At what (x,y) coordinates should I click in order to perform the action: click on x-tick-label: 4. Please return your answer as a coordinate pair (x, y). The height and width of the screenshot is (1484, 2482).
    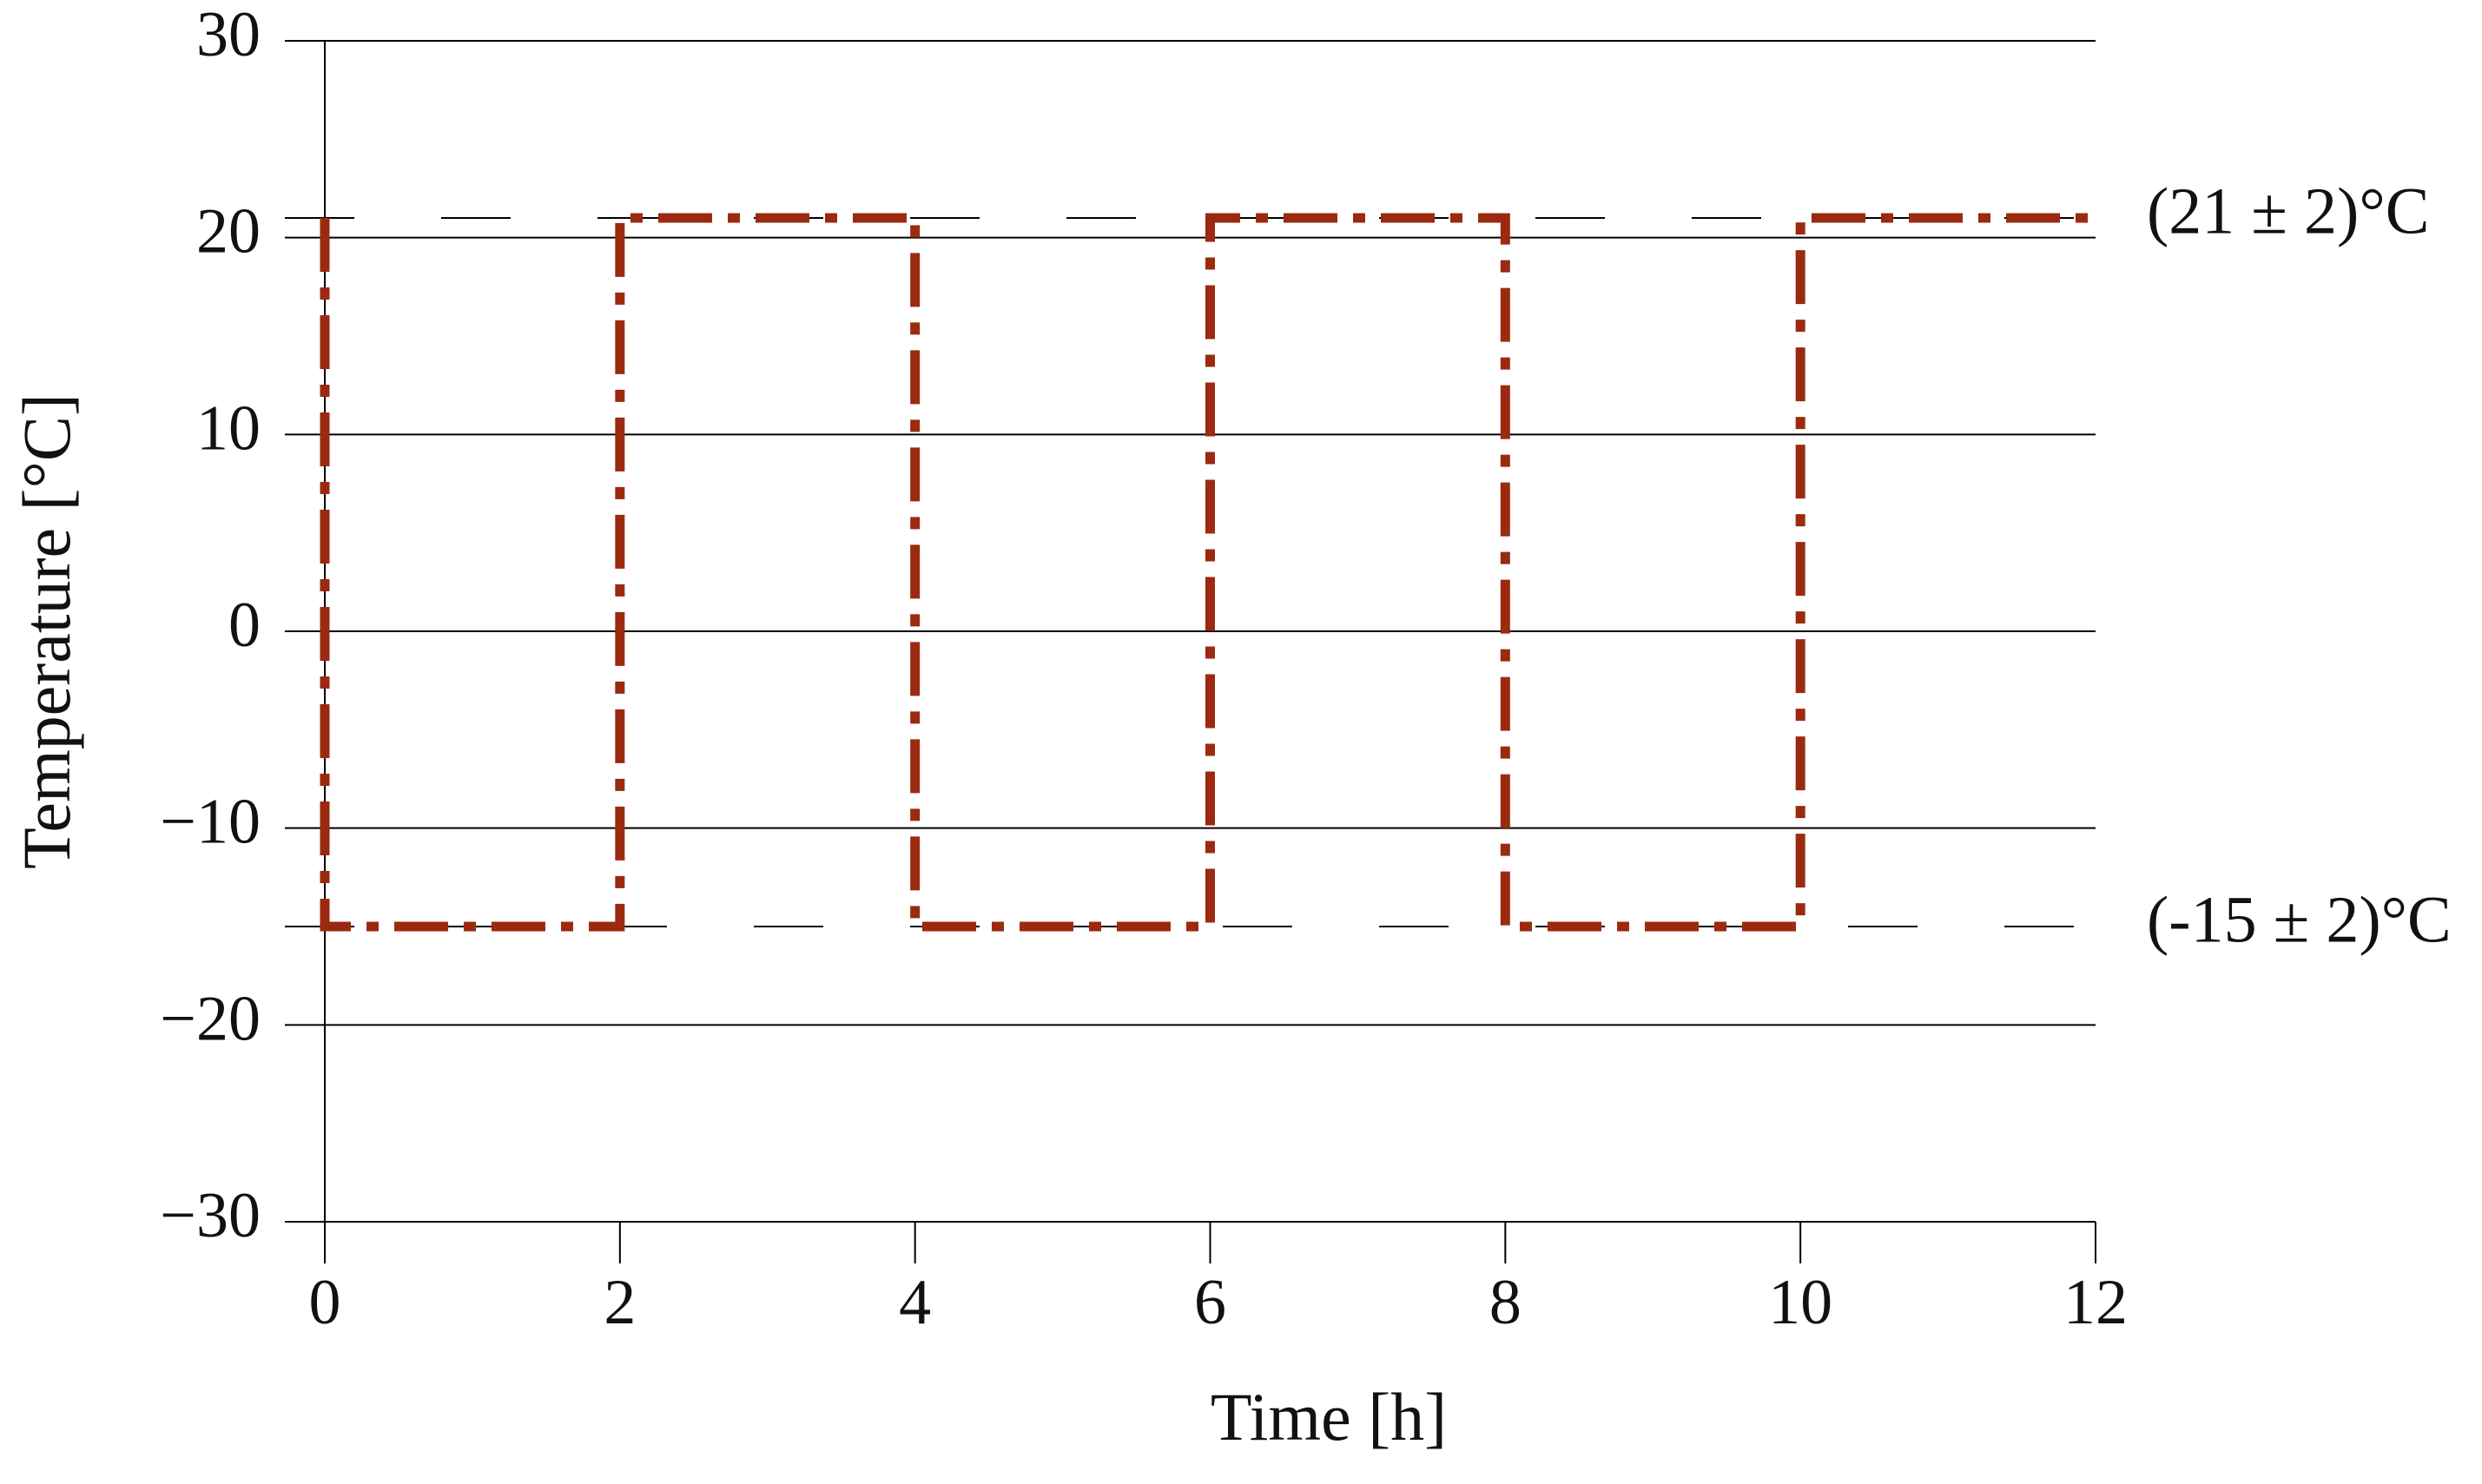
    Looking at the image, I should click on (915, 1302).